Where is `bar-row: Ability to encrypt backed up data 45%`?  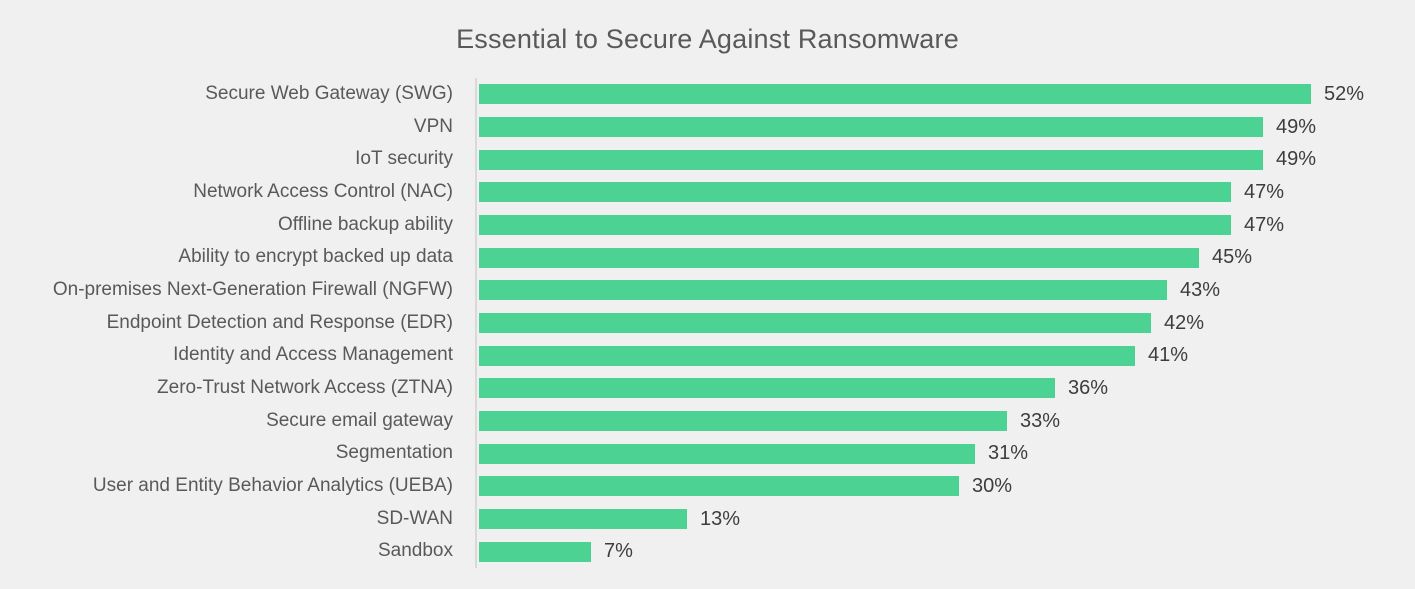
bar-row: Ability to encrypt backed up data 45% is located at coordinates (707, 257).